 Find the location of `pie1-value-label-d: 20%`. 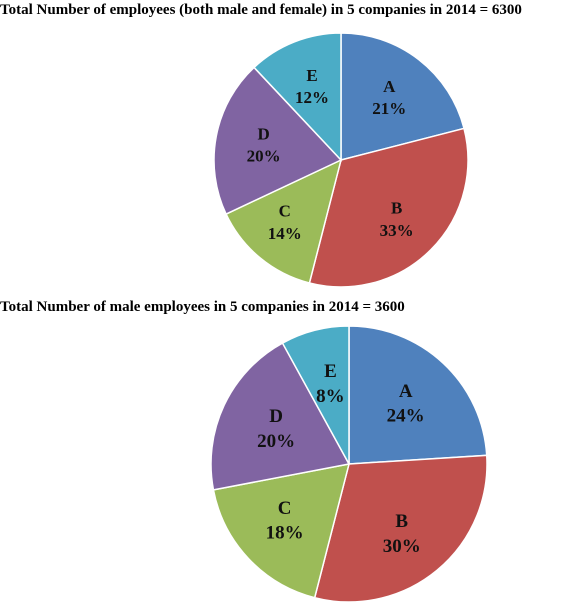

pie1-value-label-d: 20% is located at coordinates (264, 155).